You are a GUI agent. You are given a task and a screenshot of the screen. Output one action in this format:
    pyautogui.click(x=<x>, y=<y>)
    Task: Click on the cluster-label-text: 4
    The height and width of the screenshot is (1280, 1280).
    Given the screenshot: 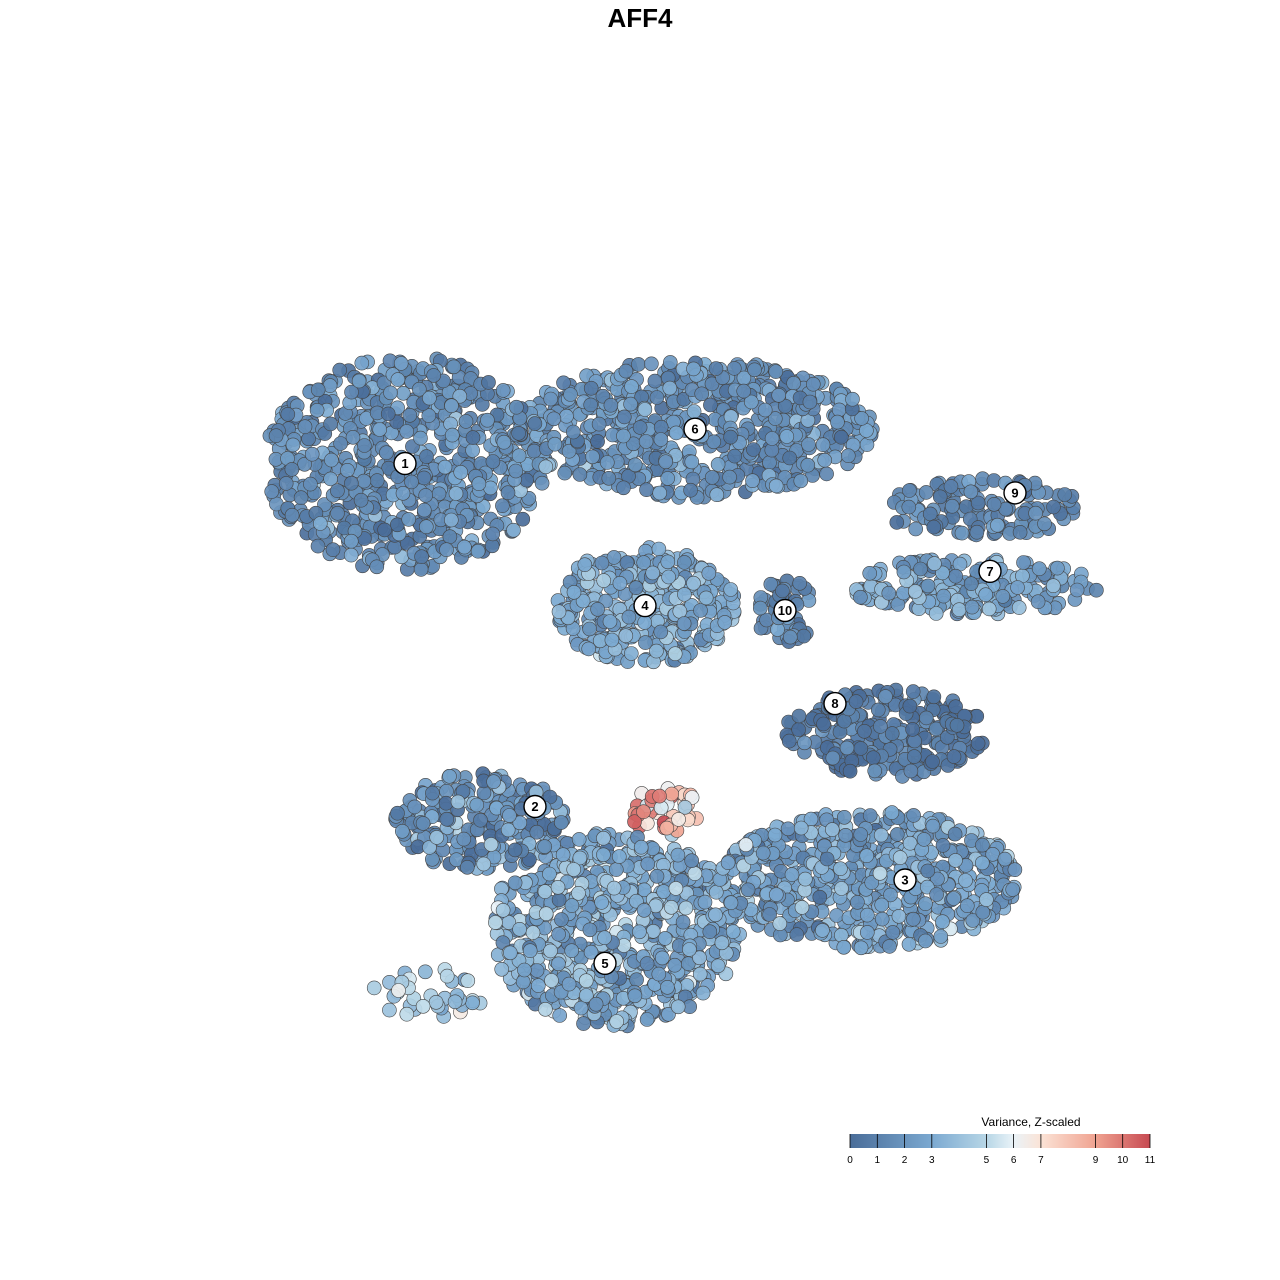 What is the action you would take?
    pyautogui.click(x=645, y=605)
    